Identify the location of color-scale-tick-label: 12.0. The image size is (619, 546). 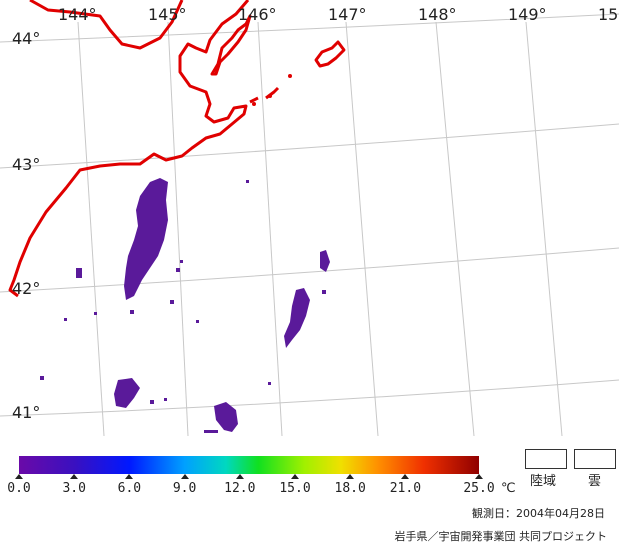
(240, 488).